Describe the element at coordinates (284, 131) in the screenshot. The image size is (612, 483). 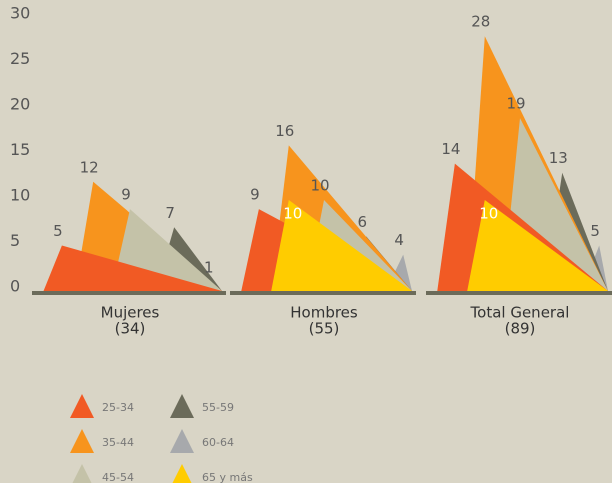
I see `data-label: 16` at that location.